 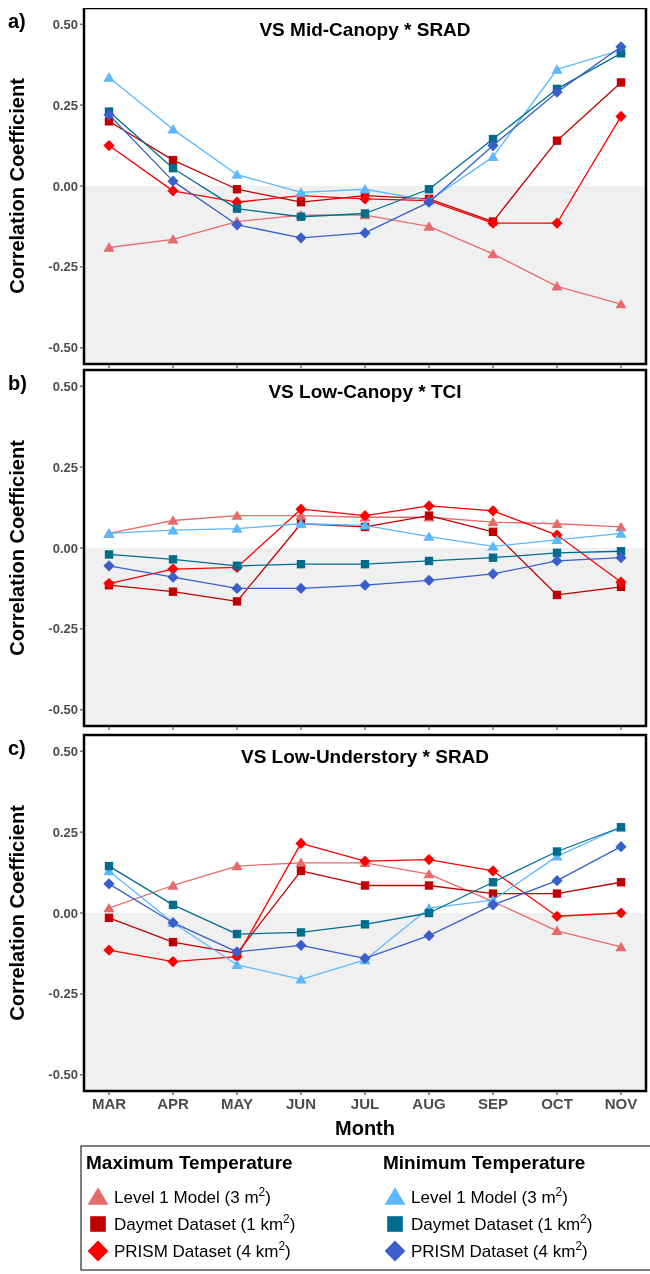 What do you see at coordinates (365, 1128) in the screenshot?
I see `x-axis-title: Month` at bounding box center [365, 1128].